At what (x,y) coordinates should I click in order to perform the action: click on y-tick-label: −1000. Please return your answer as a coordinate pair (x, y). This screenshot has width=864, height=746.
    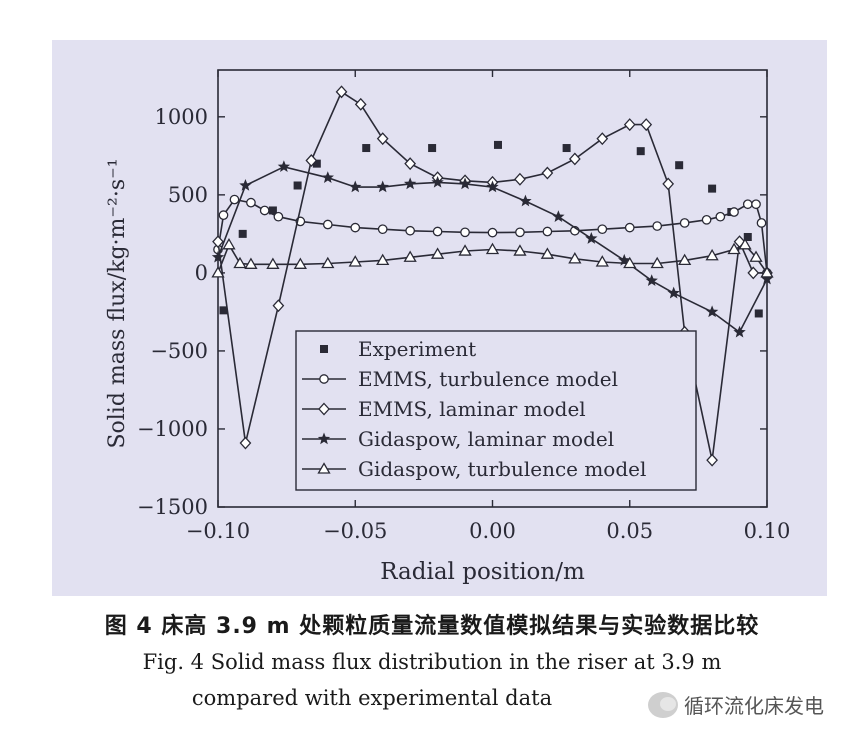
    Looking at the image, I should click on (172, 429).